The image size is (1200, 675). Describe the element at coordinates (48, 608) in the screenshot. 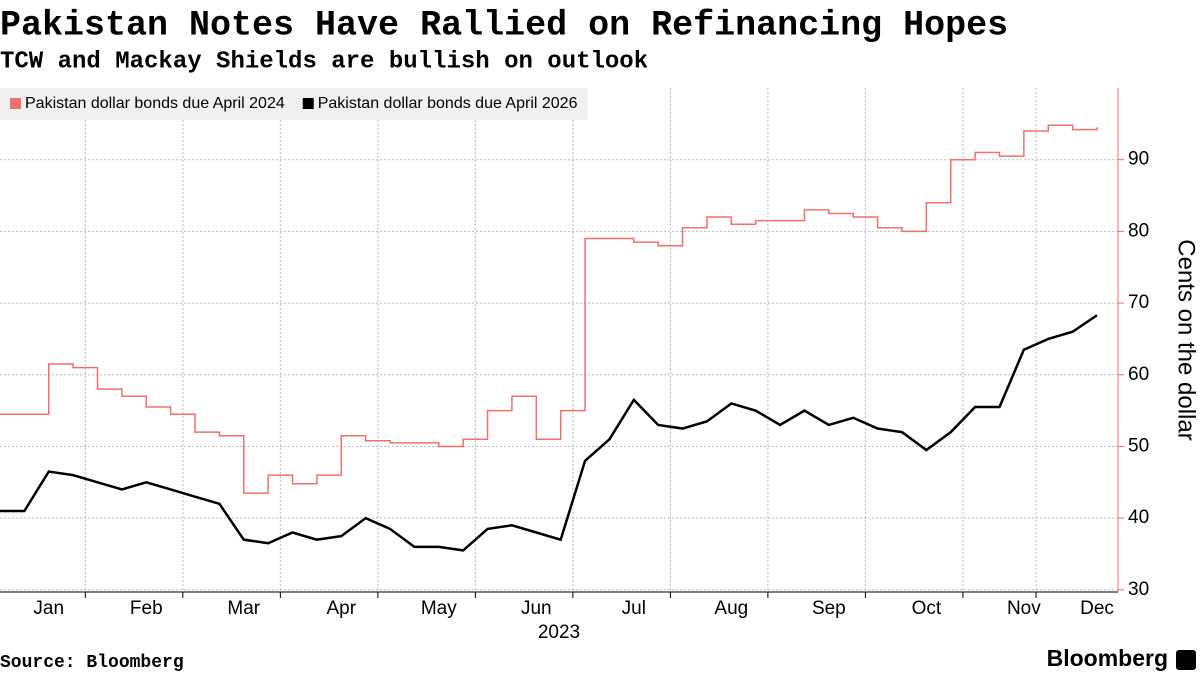

I see `x-tick-label: Jan` at that location.